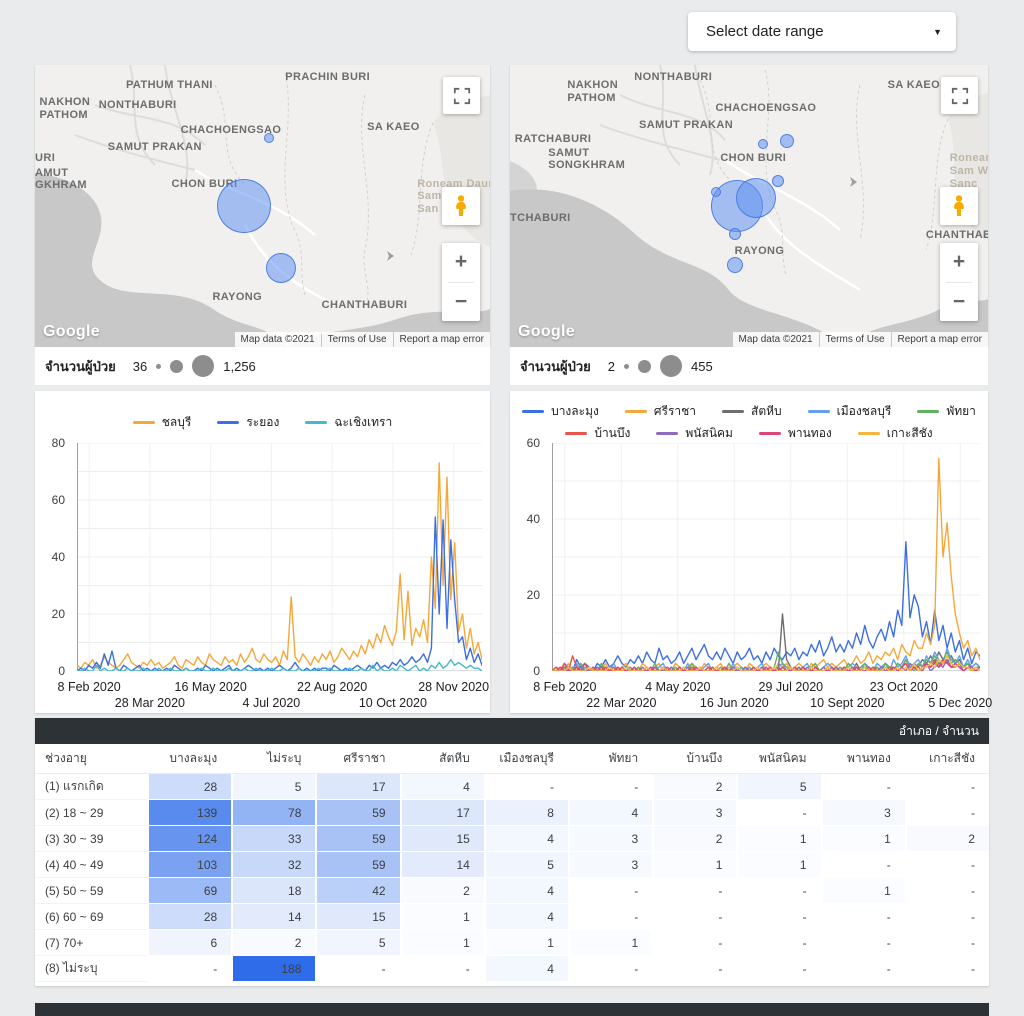 This screenshot has width=1024, height=1016. Describe the element at coordinates (766, 557) in the screenshot. I see `chart-plot-area` at that location.